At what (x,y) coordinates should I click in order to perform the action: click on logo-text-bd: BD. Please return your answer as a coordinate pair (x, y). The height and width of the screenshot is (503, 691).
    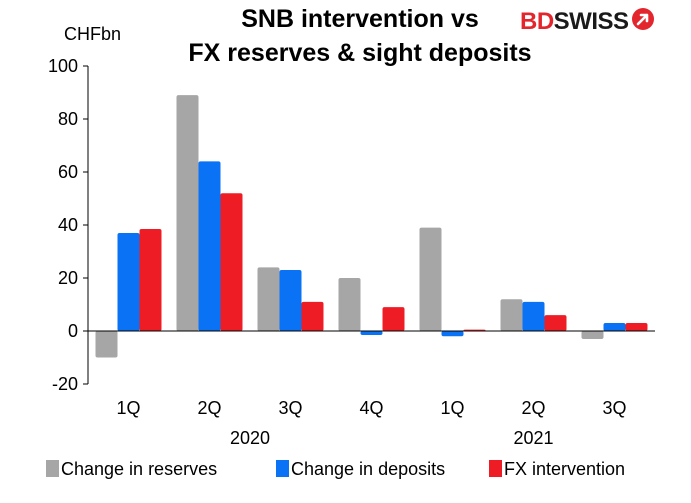
    Looking at the image, I should click on (537, 21).